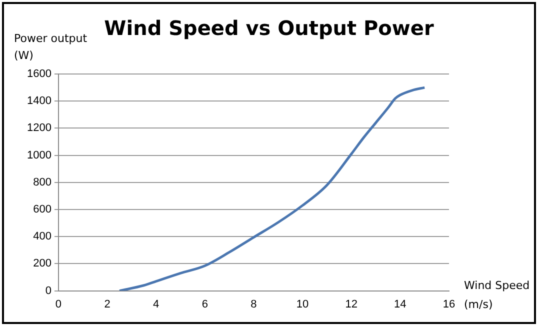 The image size is (540, 328). Describe the element at coordinates (39, 128) in the screenshot. I see `y-tick-label: 1200` at that location.